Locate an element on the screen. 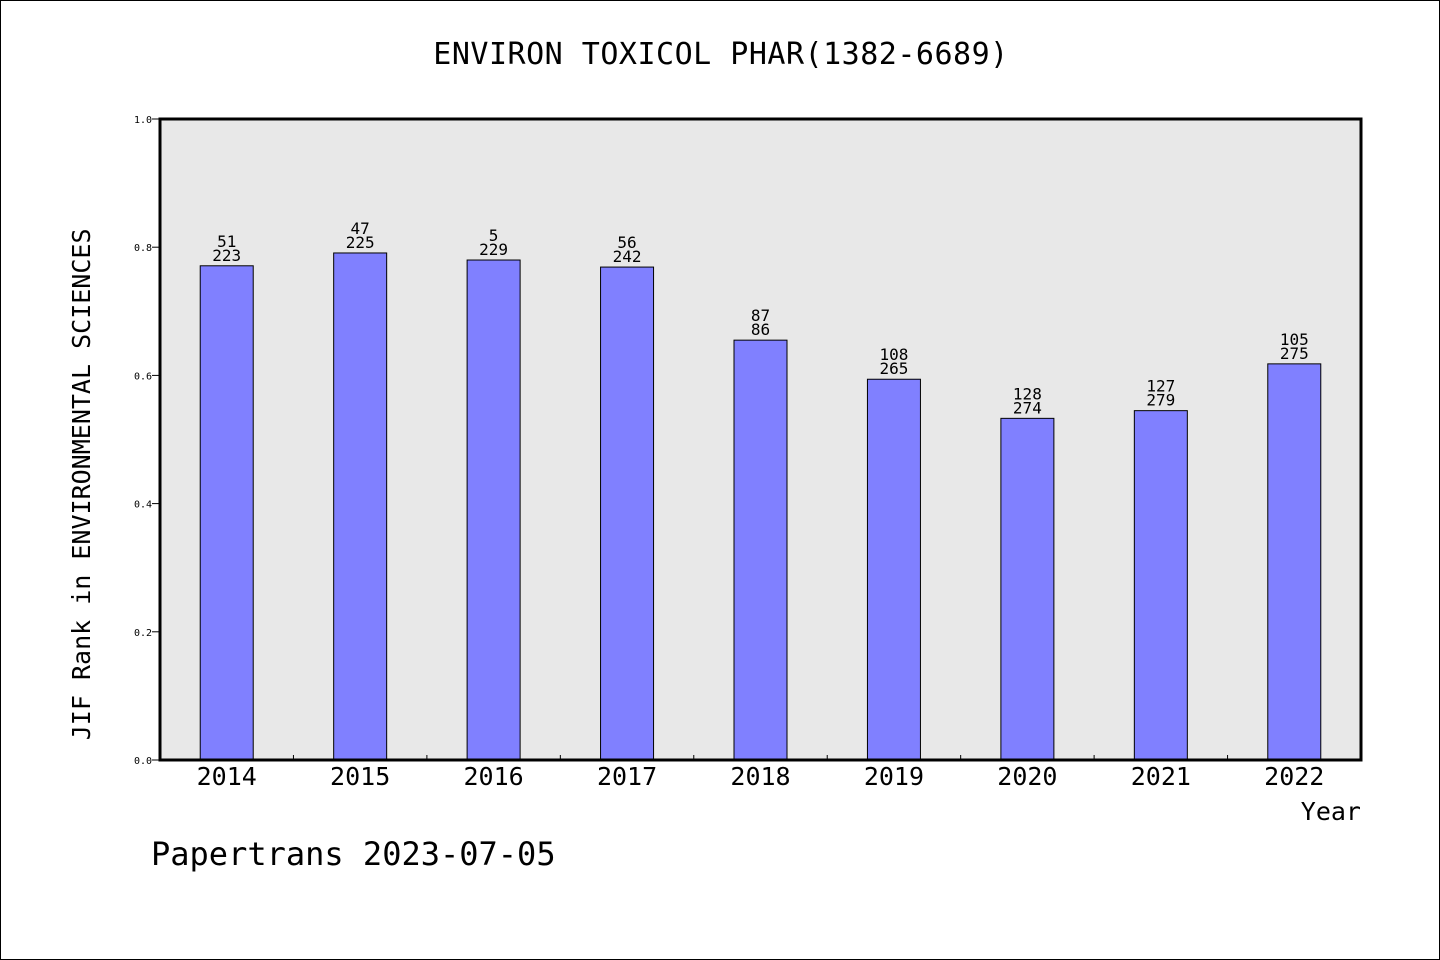 The image size is (1440, 960). x-tick-label: 2016 is located at coordinates (494, 776).